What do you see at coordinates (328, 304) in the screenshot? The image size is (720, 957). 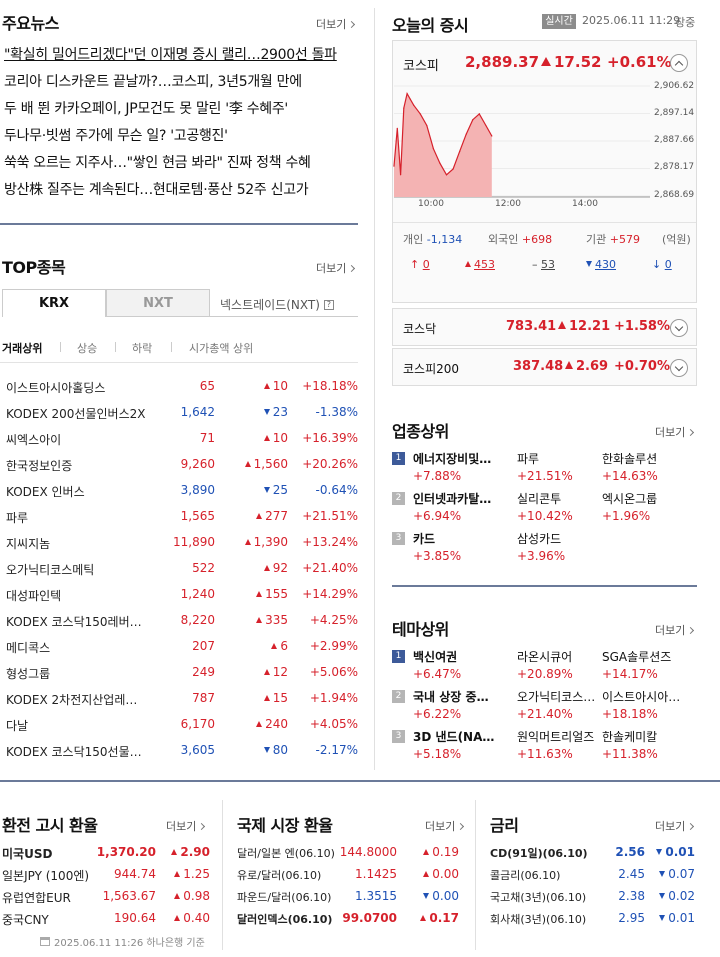 I see `help-icon: ?` at bounding box center [328, 304].